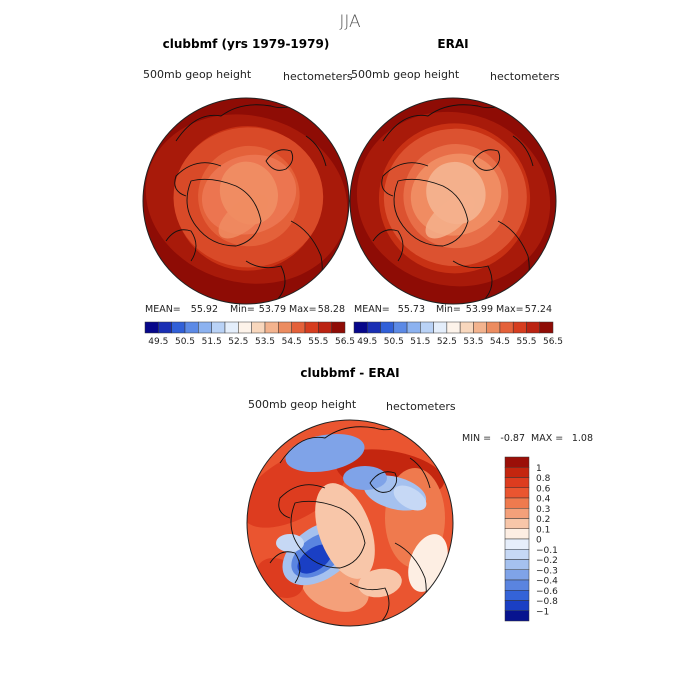  What do you see at coordinates (543, 479) in the screenshot?
I see `colorbar-tick-label: 0.8` at bounding box center [543, 479].